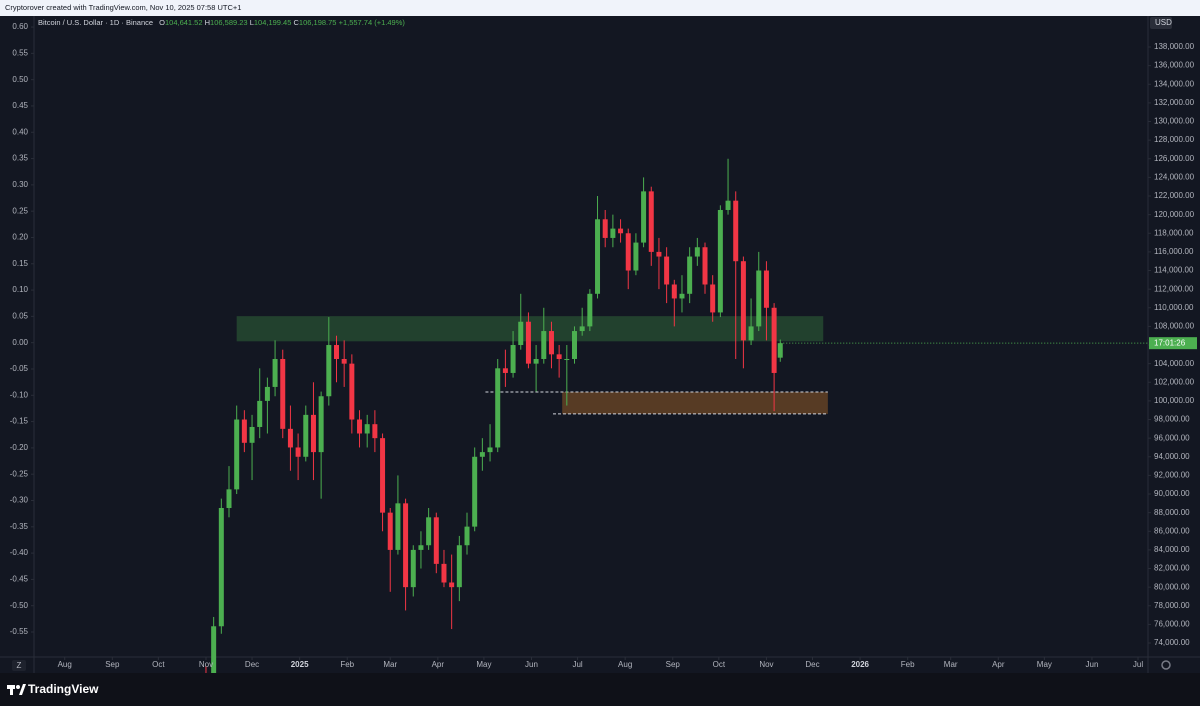 This screenshot has width=1200, height=706. Describe the element at coordinates (1172, 437) in the screenshot. I see `y-tick-label: 96,000.00` at that location.